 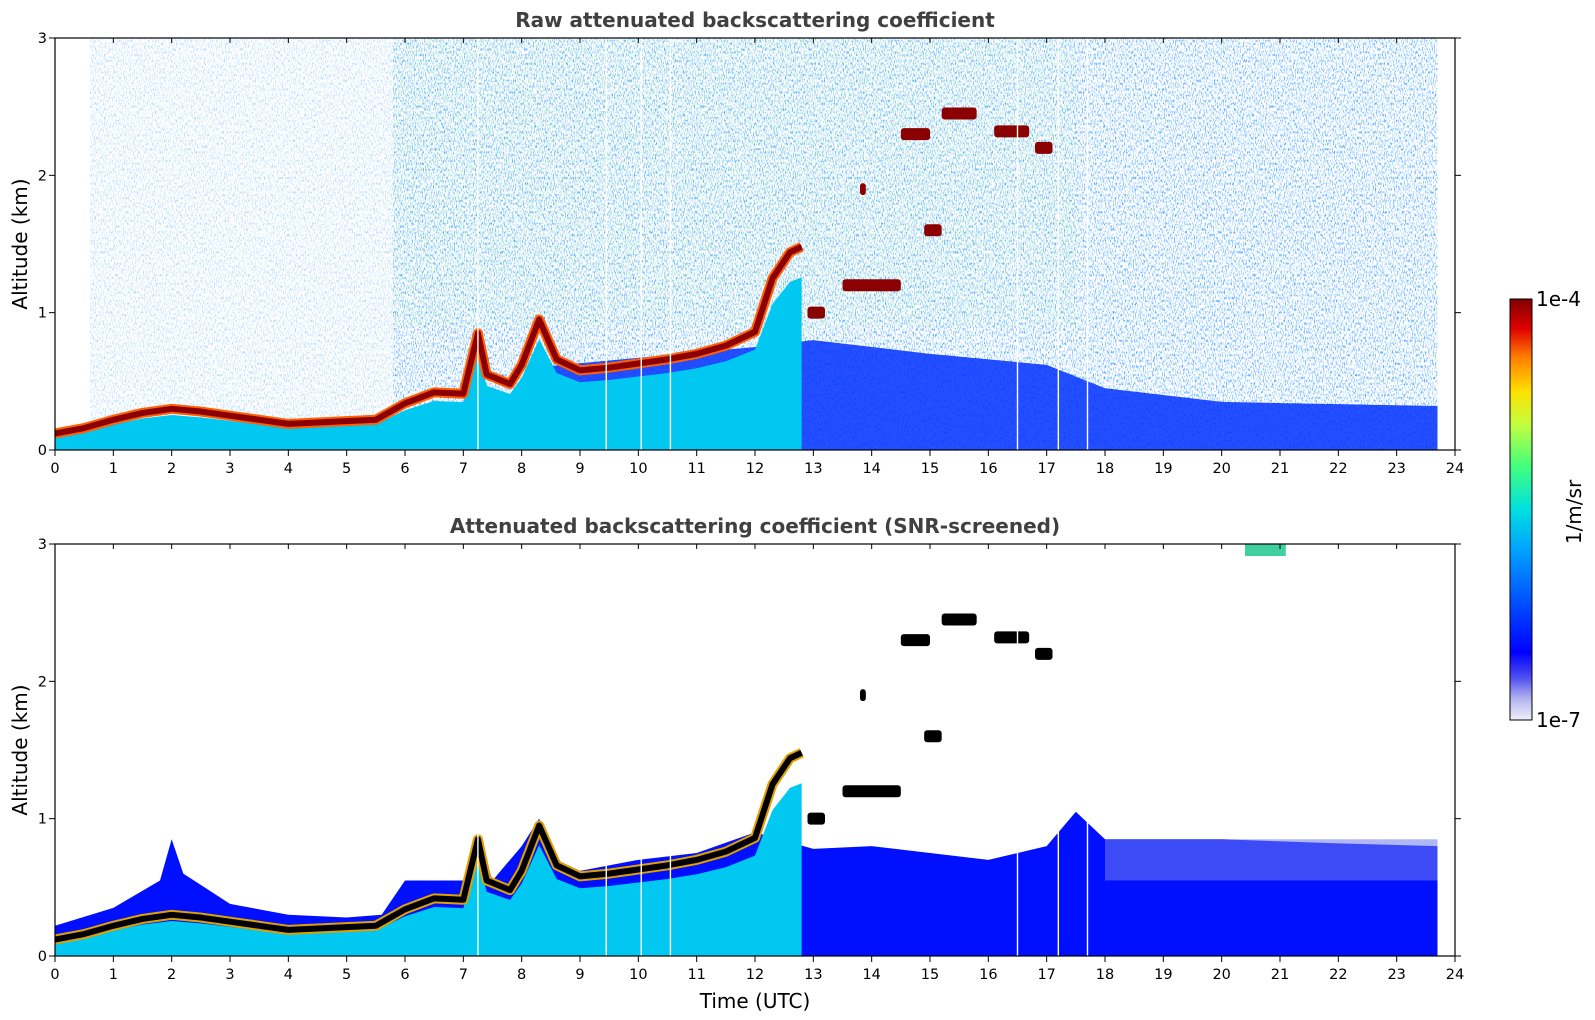 What do you see at coordinates (1574, 511) in the screenshot?
I see `colorbar-unit-label: 1/m/sr` at bounding box center [1574, 511].